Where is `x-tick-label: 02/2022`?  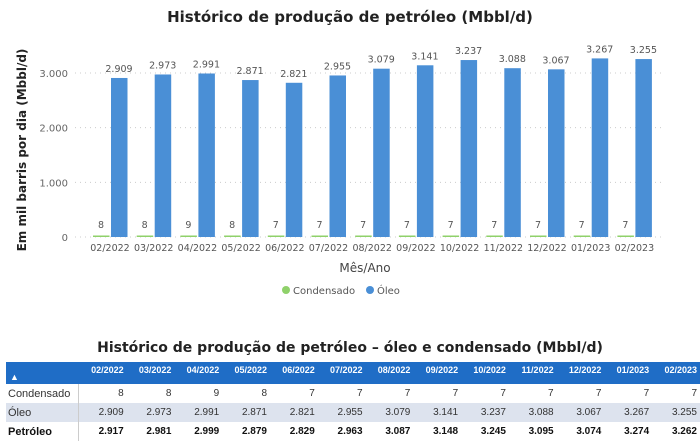 x-tick-label: 02/2022 is located at coordinates (109, 248).